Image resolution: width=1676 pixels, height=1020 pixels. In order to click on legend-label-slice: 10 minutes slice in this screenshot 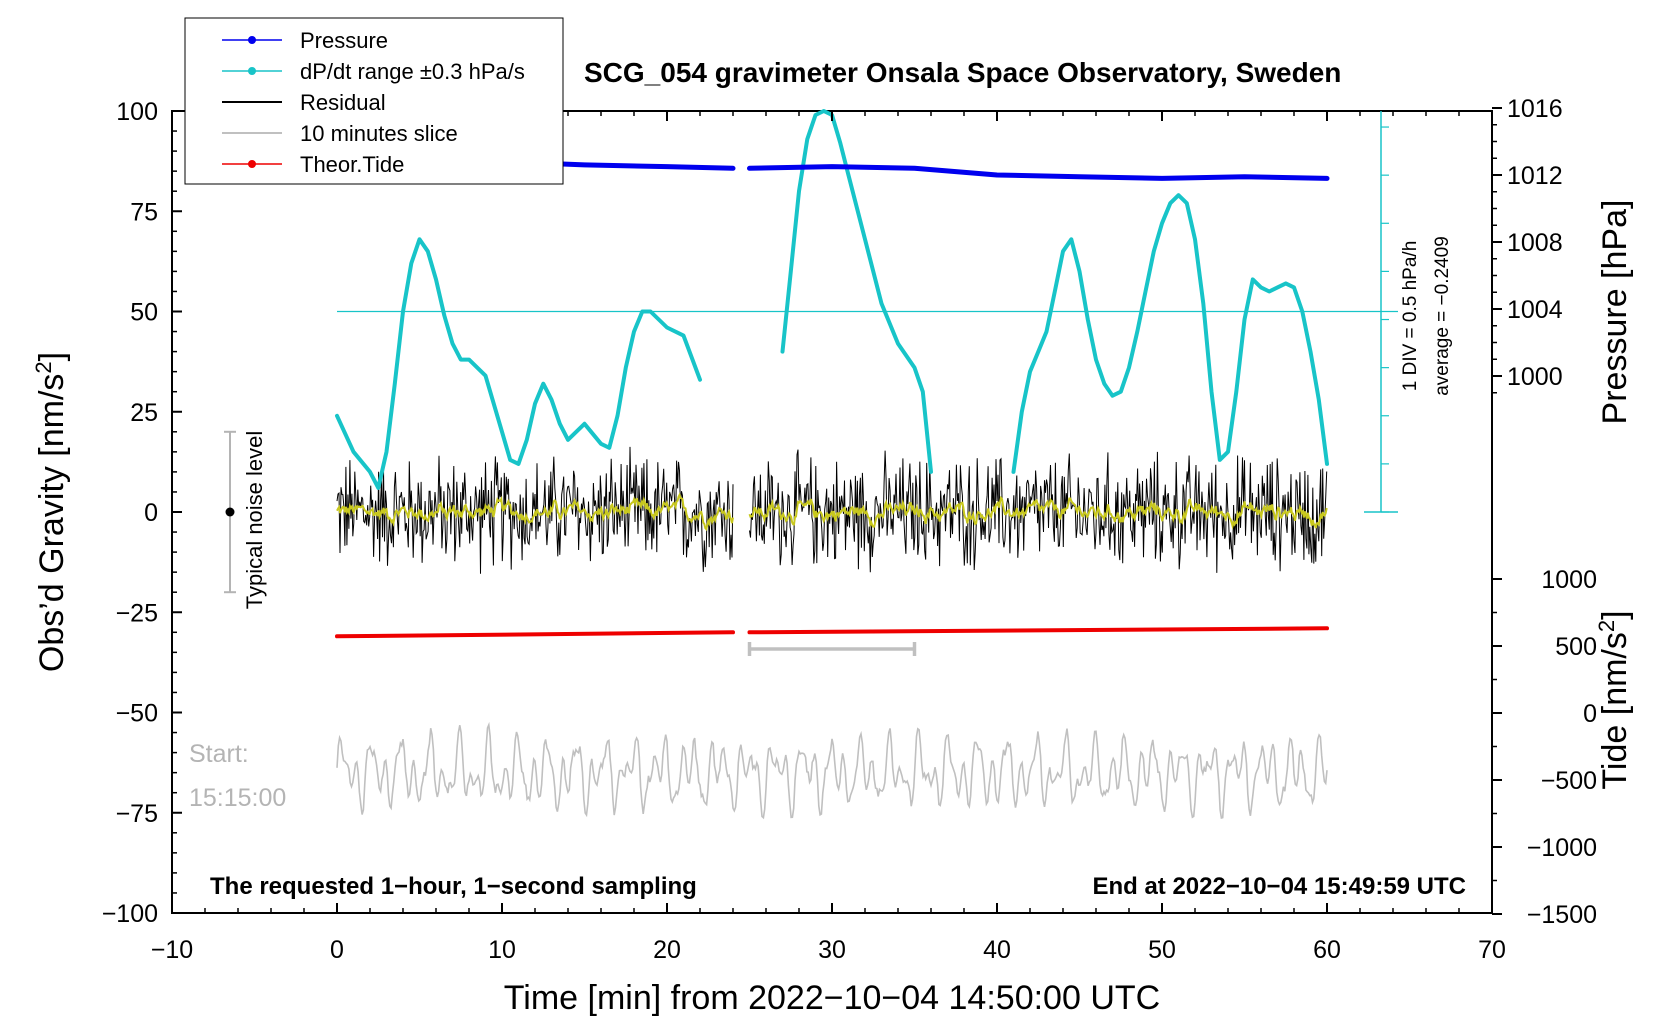, I will do `click(379, 133)`.